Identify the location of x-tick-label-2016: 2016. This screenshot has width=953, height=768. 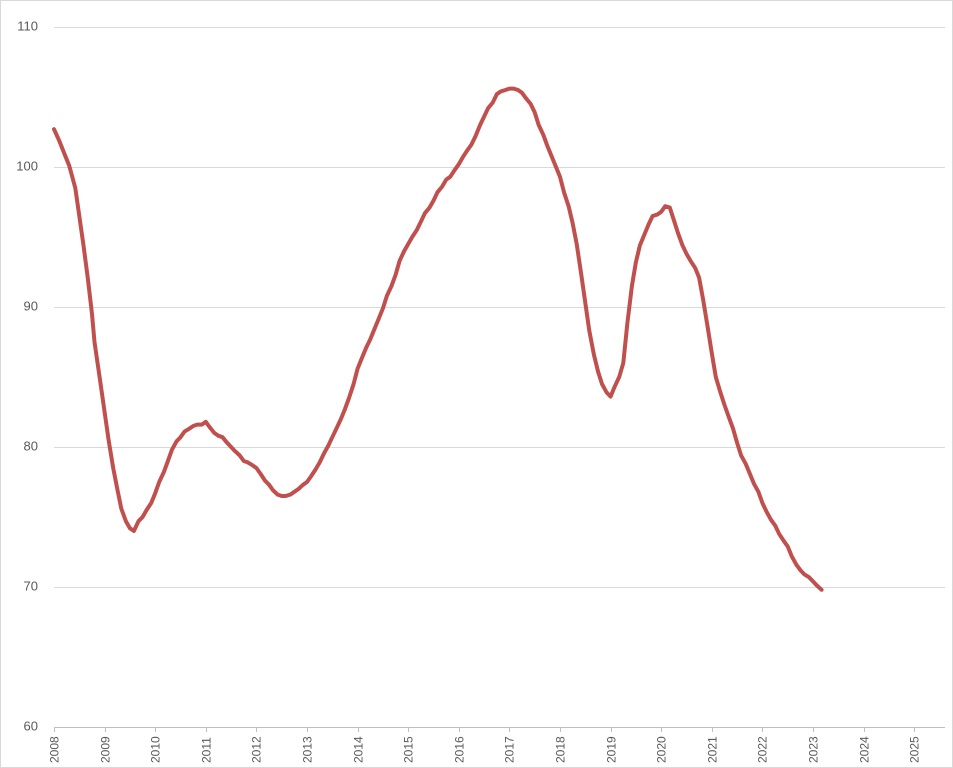
(460, 749).